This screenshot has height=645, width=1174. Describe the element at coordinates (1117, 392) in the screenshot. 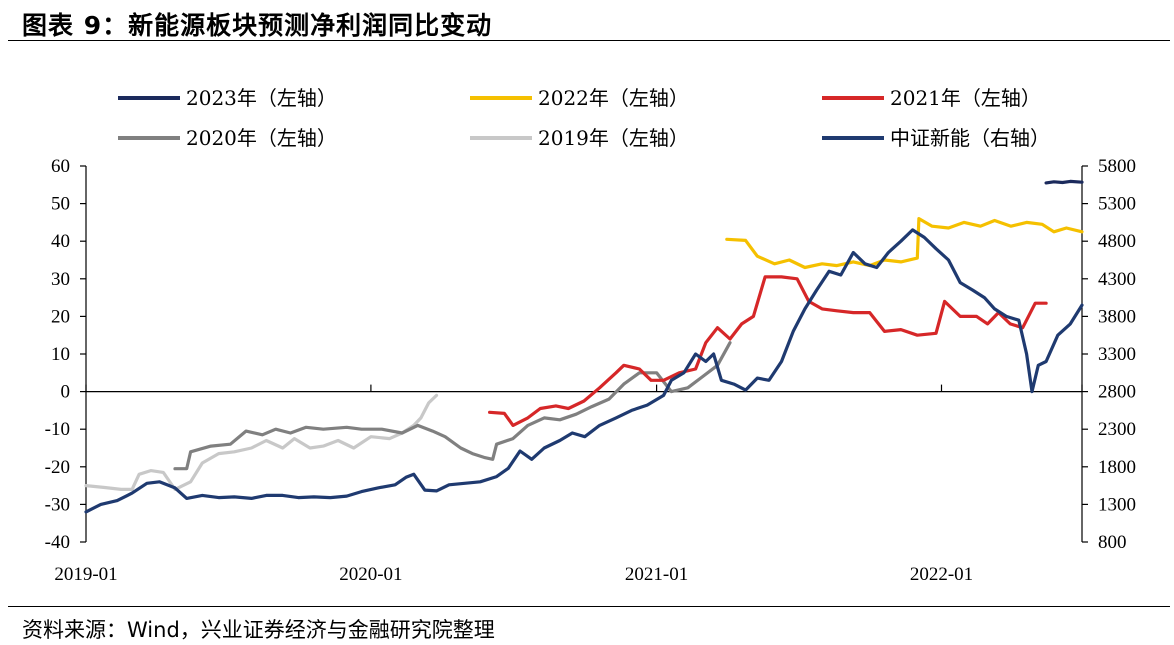

I see `right-tick-label: 2800` at that location.